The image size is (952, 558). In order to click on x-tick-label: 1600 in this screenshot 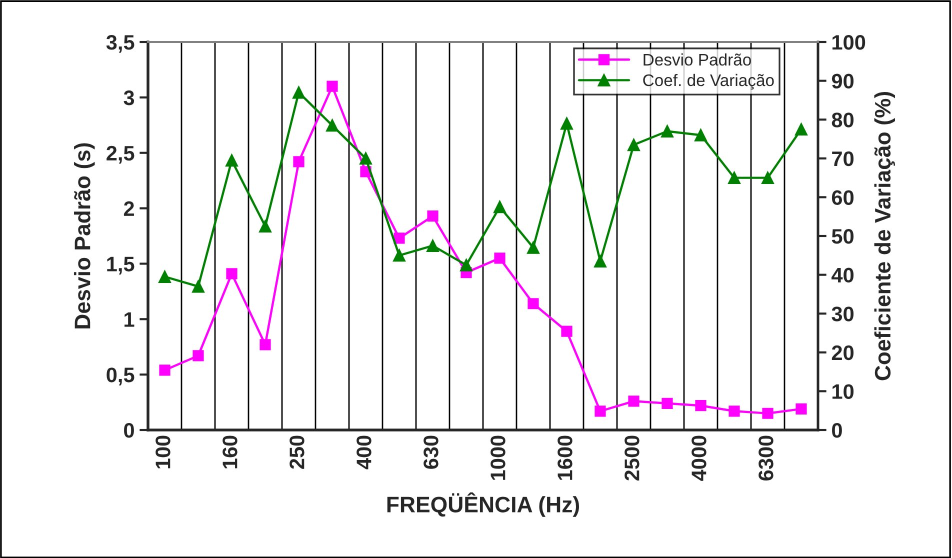, I will do `click(565, 458)`.